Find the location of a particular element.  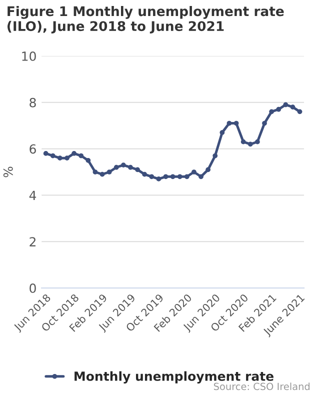

y-tick-label: 8 is located at coordinates (33, 103).